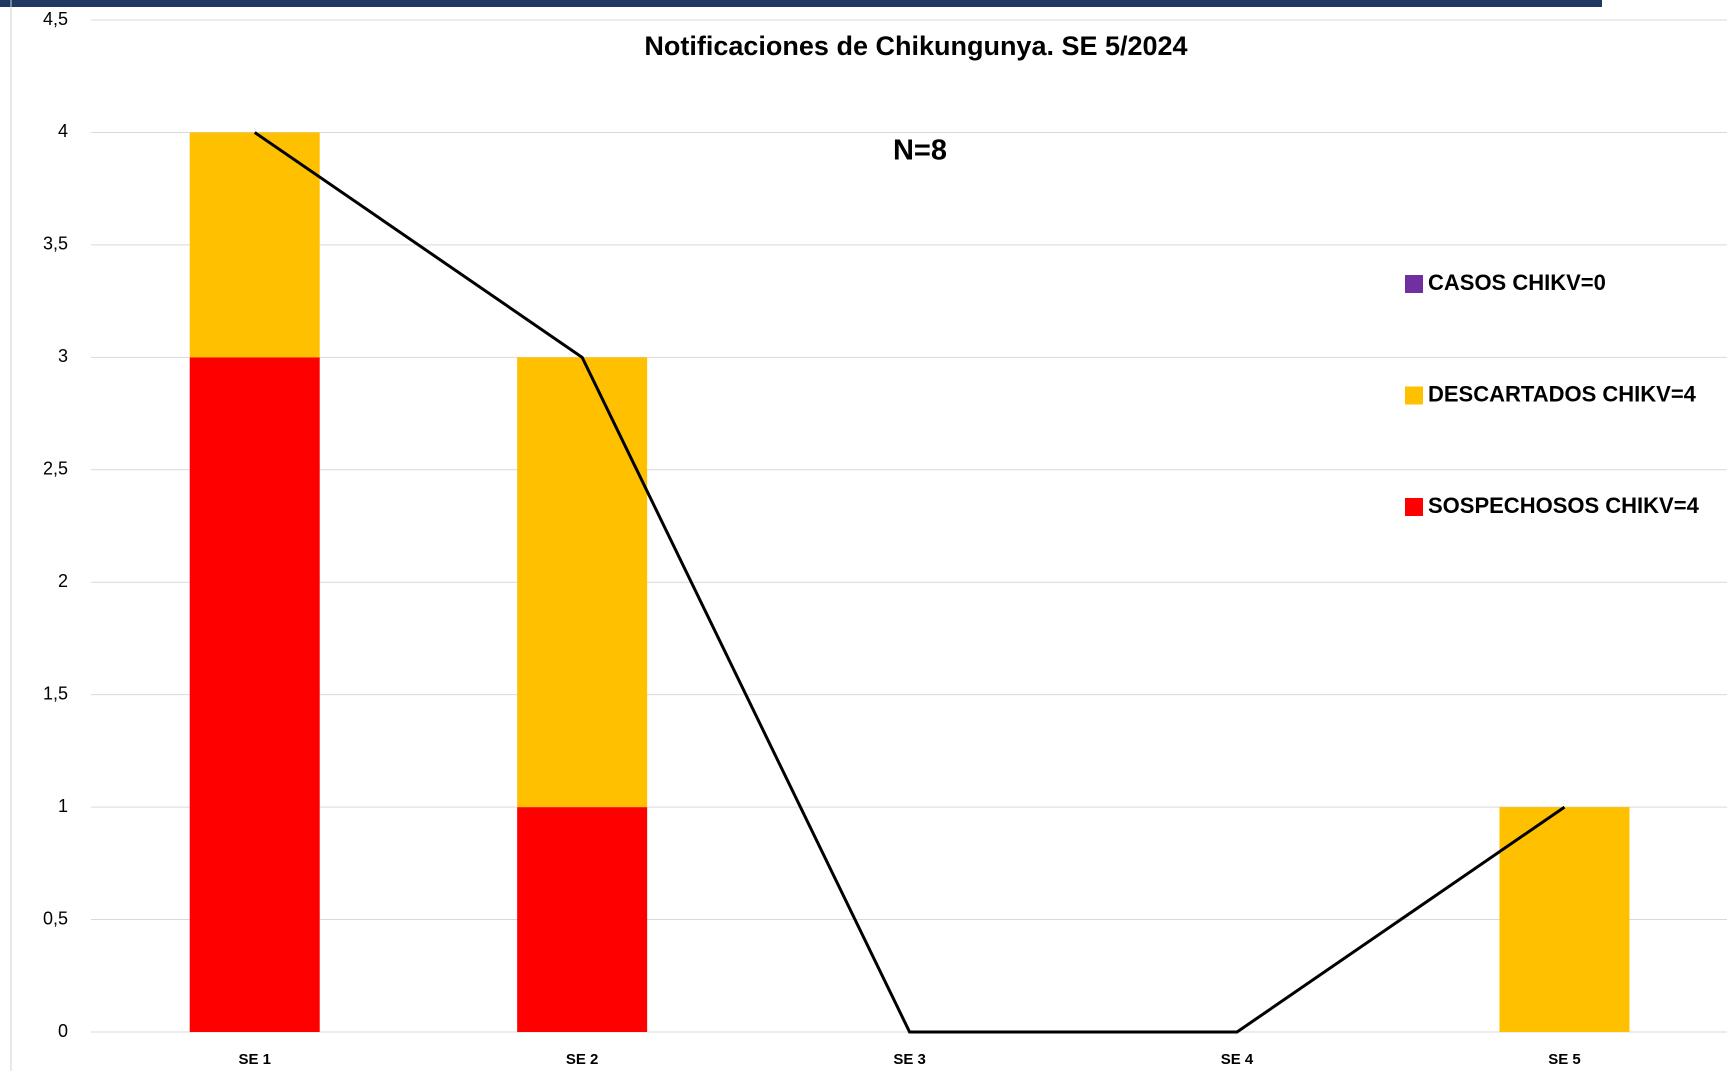 The height and width of the screenshot is (1071, 1727). What do you see at coordinates (920, 151) in the screenshot?
I see `annotation: N=8` at bounding box center [920, 151].